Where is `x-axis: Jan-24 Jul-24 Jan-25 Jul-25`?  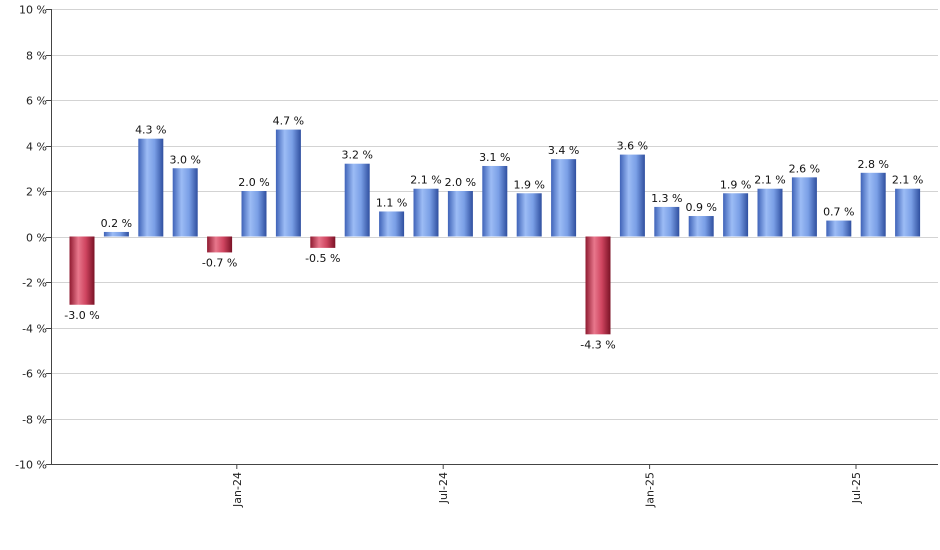
x-axis: Jan-24 Jul-24 Jan-25 Jul-25 is located at coordinates (547, 486).